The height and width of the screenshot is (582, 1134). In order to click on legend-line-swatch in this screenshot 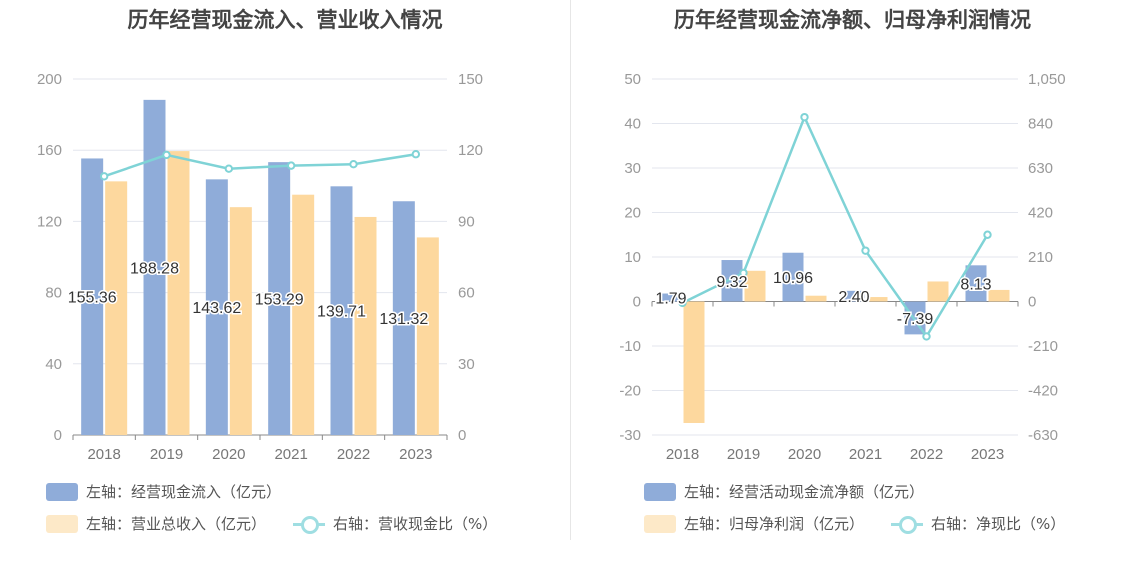, I will do `click(309, 524)`.